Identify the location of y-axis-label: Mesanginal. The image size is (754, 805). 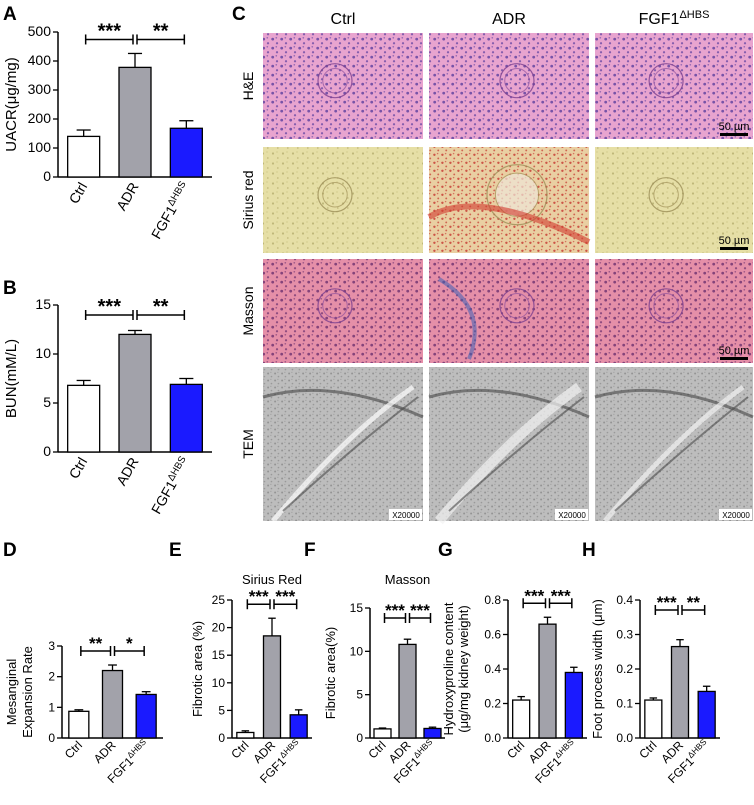
(11, 692).